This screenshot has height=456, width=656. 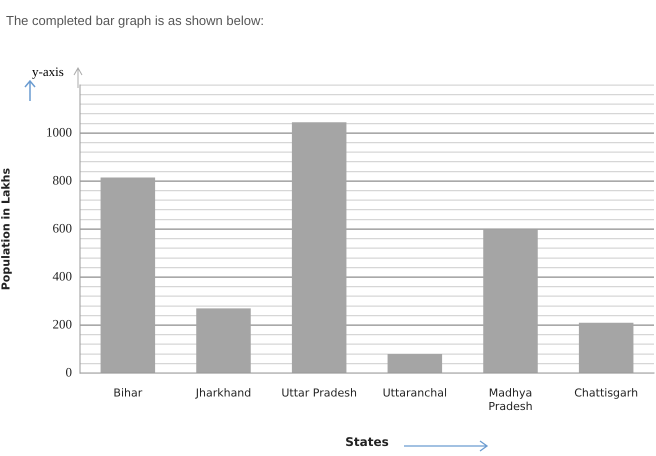 What do you see at coordinates (415, 393) in the screenshot?
I see `x-tick-label: Uttaranchal` at bounding box center [415, 393].